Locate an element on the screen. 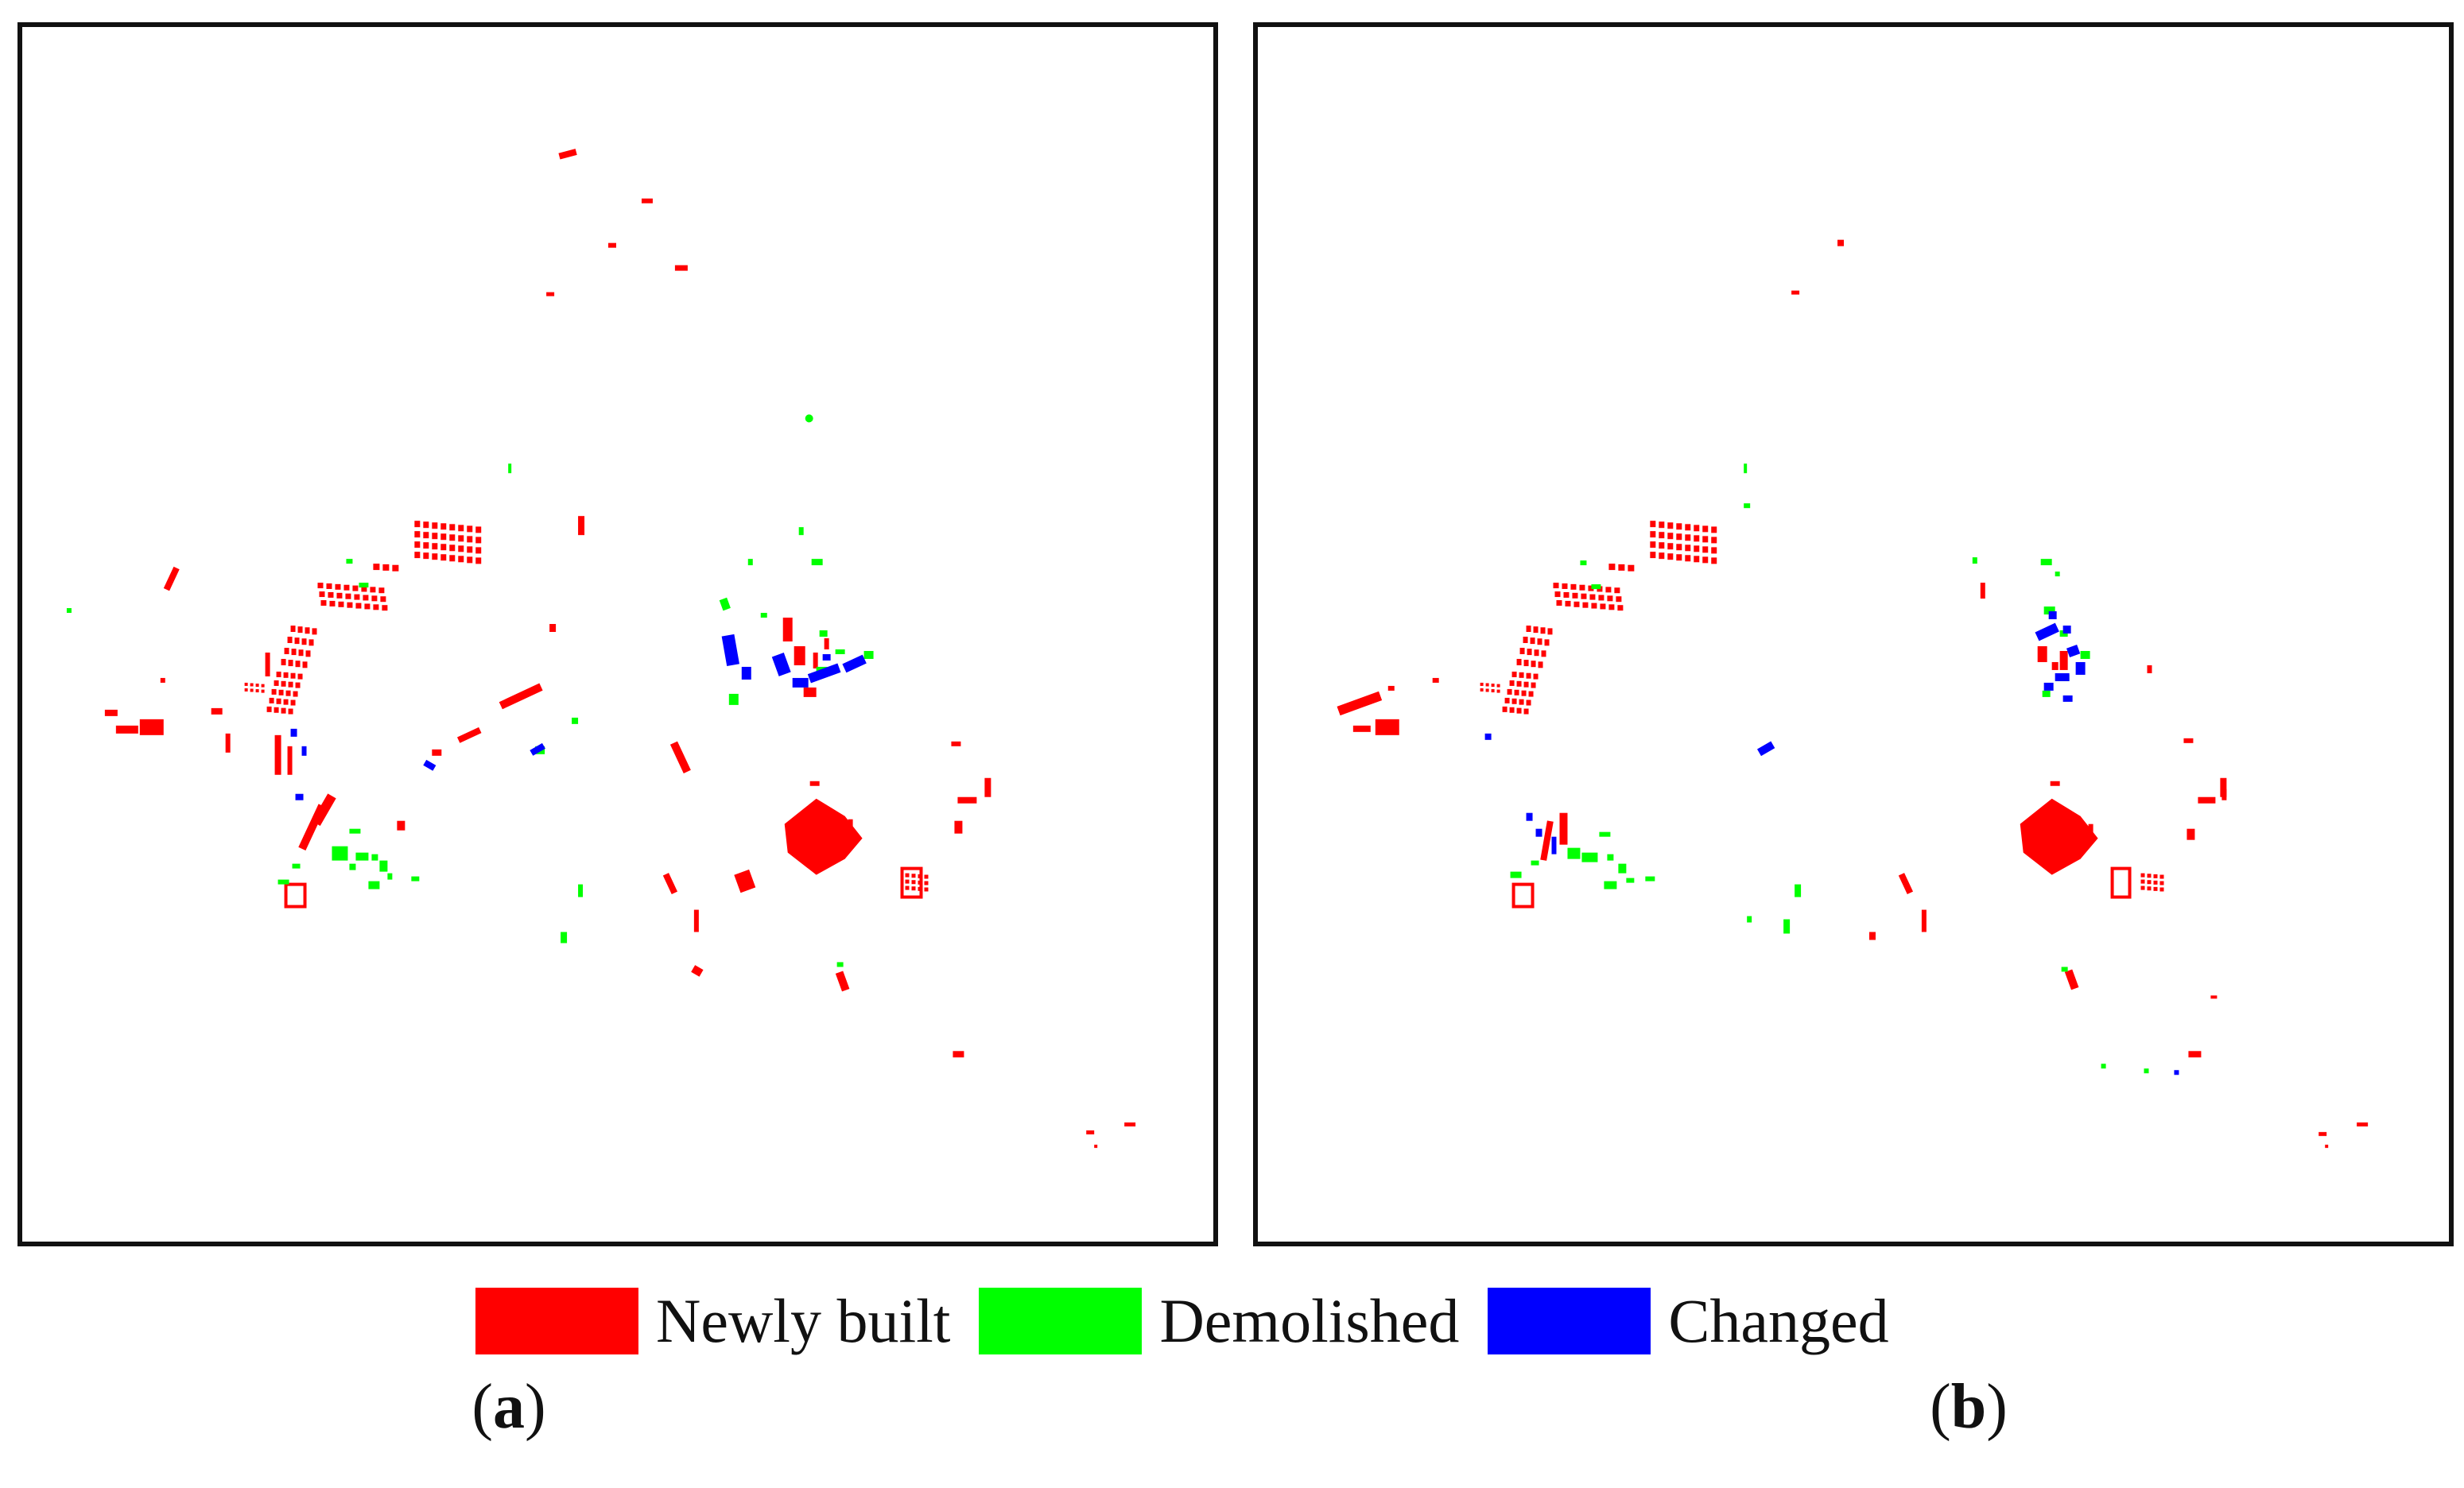 The image size is (2464, 1488). caption-letter-a: a is located at coordinates (509, 1407).